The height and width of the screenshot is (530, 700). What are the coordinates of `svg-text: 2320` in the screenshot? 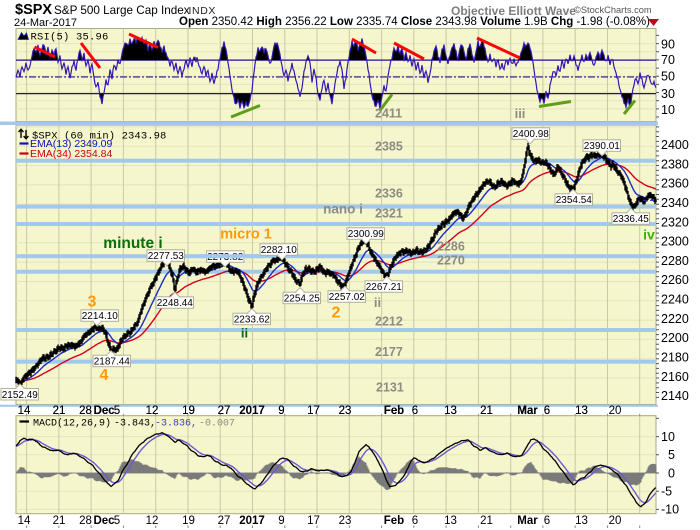 It's located at (675, 222).